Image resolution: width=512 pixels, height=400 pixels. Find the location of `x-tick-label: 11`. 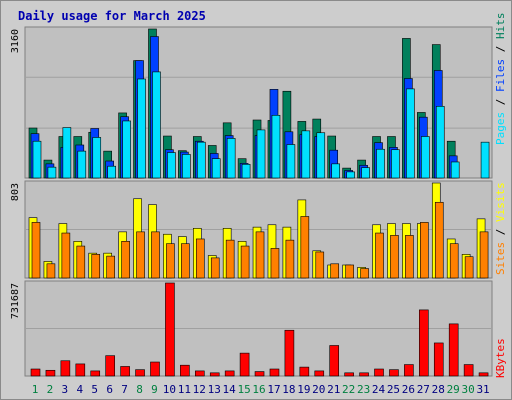

x-tick-label: 11 is located at coordinates (184, 389).